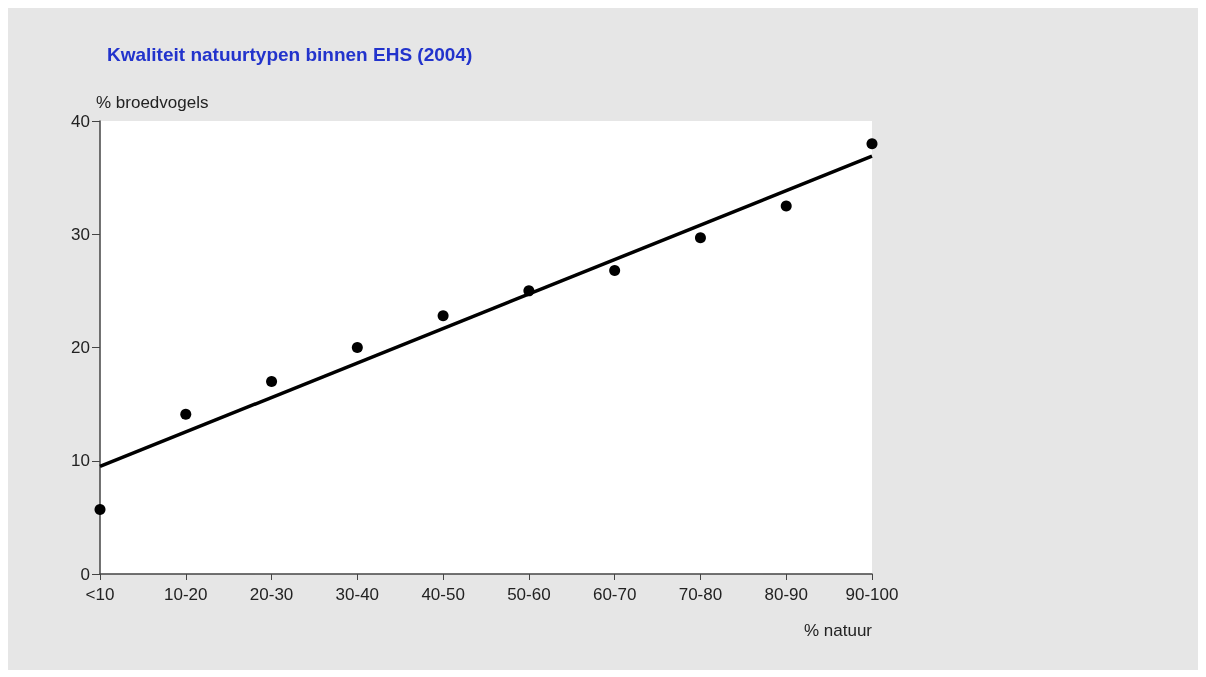 The image size is (1206, 677). What do you see at coordinates (152, 102) in the screenshot?
I see `y-axis-title: % broedvogels` at bounding box center [152, 102].